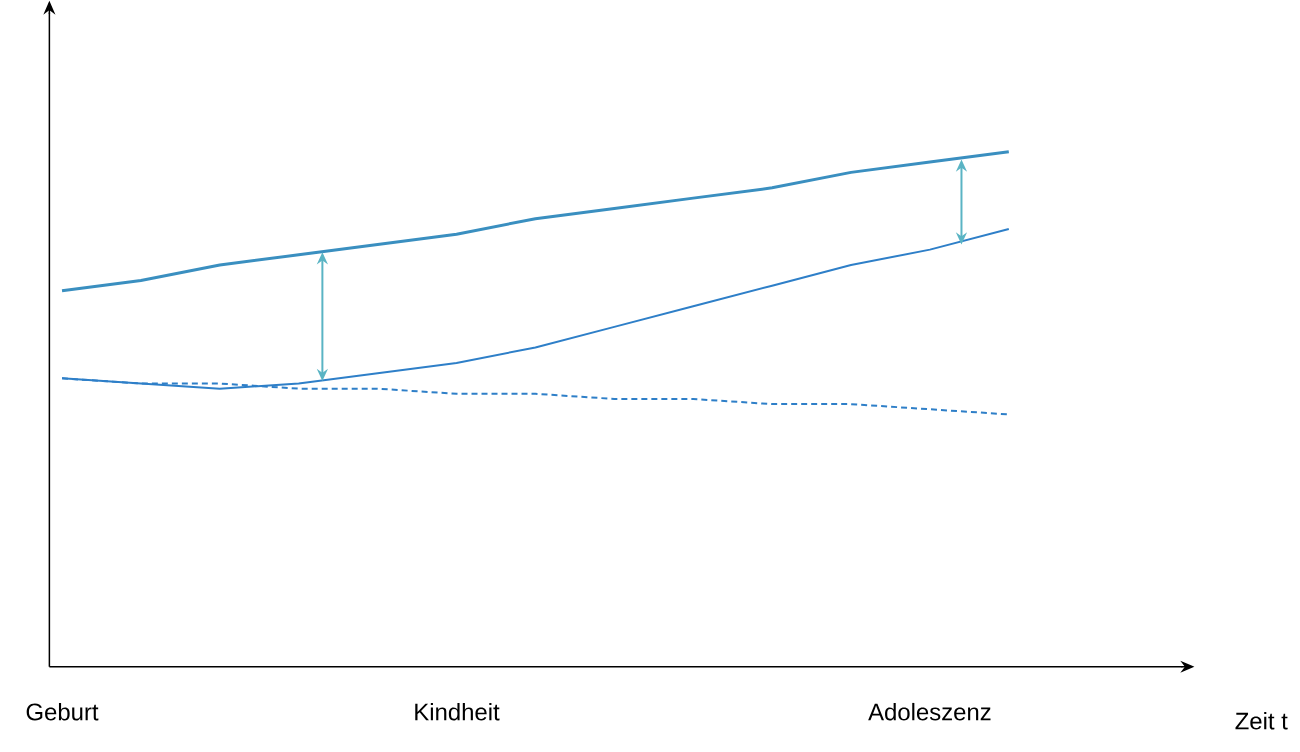 The width and height of the screenshot is (1300, 752). What do you see at coordinates (1261, 721) in the screenshot?
I see `text: Zeit t` at bounding box center [1261, 721].